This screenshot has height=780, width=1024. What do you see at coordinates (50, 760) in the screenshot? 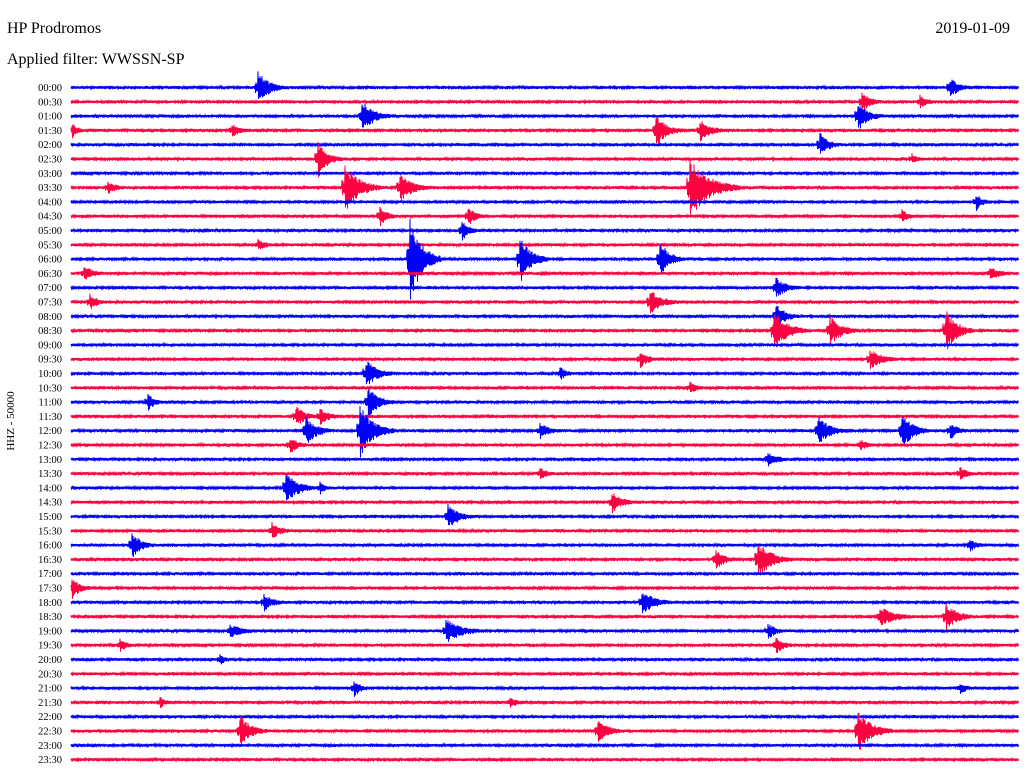
I see `time-tick-label: 23:30` at bounding box center [50, 760].